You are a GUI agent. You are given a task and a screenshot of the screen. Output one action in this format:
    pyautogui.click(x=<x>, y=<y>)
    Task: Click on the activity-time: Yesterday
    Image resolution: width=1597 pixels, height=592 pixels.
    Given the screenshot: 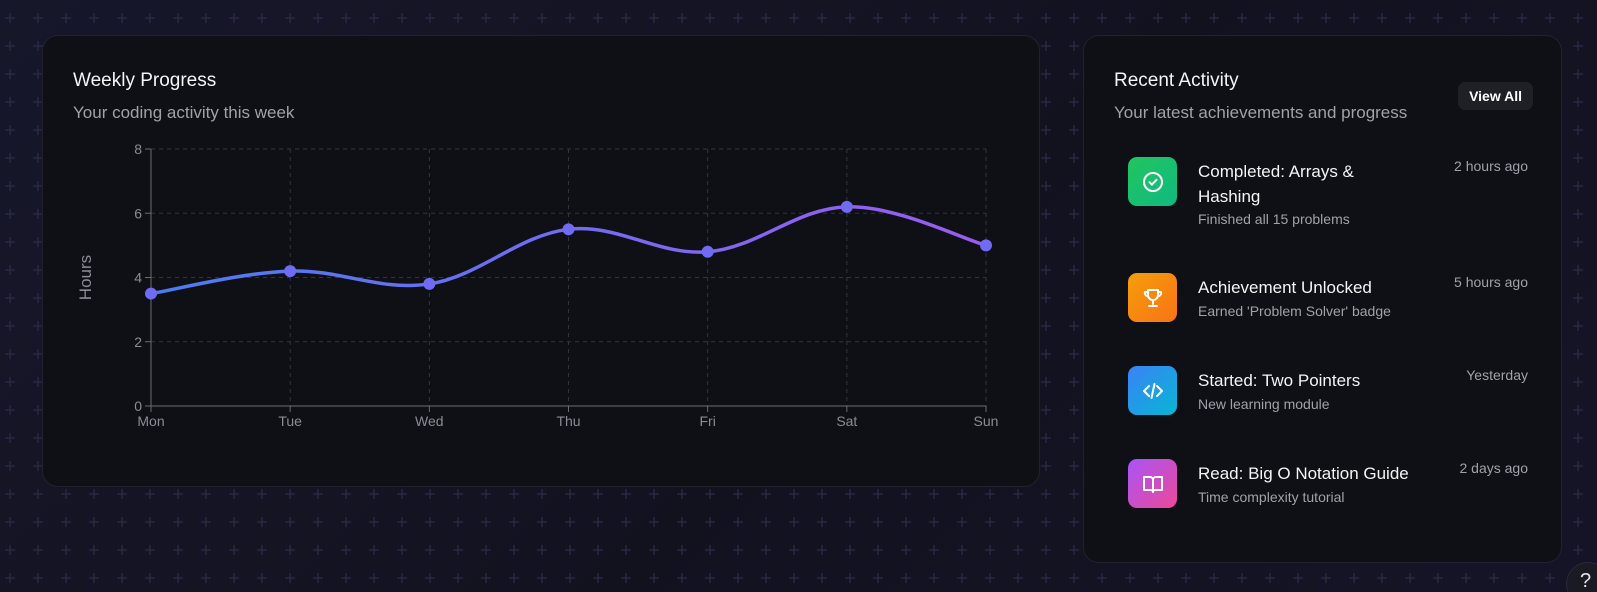 What is the action you would take?
    pyautogui.click(x=1497, y=375)
    